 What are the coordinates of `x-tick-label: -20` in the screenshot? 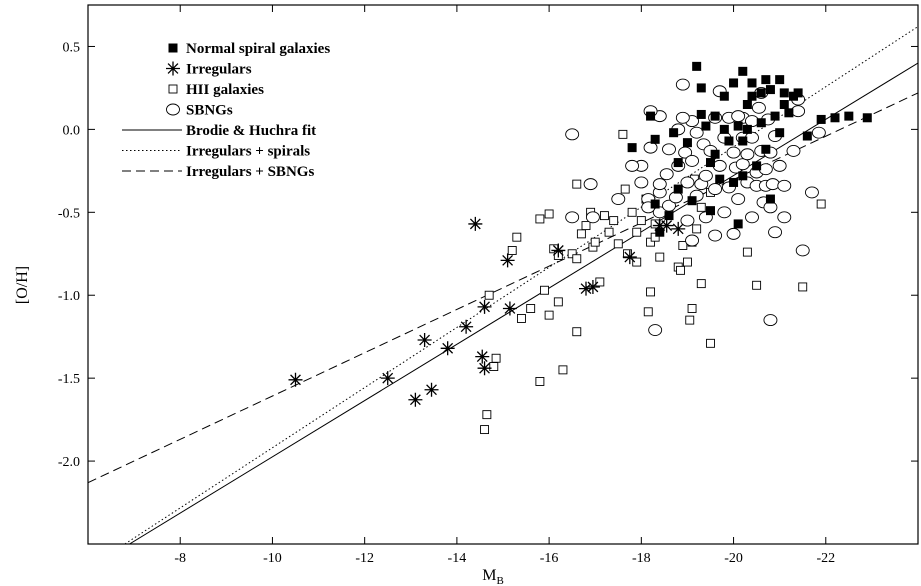 It's located at (733, 558).